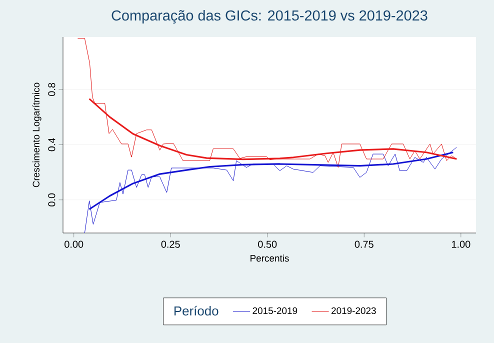 Image resolution: width=494 pixels, height=343 pixels. What do you see at coordinates (52, 89) in the screenshot?
I see `y-tick-label: 0.8` at bounding box center [52, 89].